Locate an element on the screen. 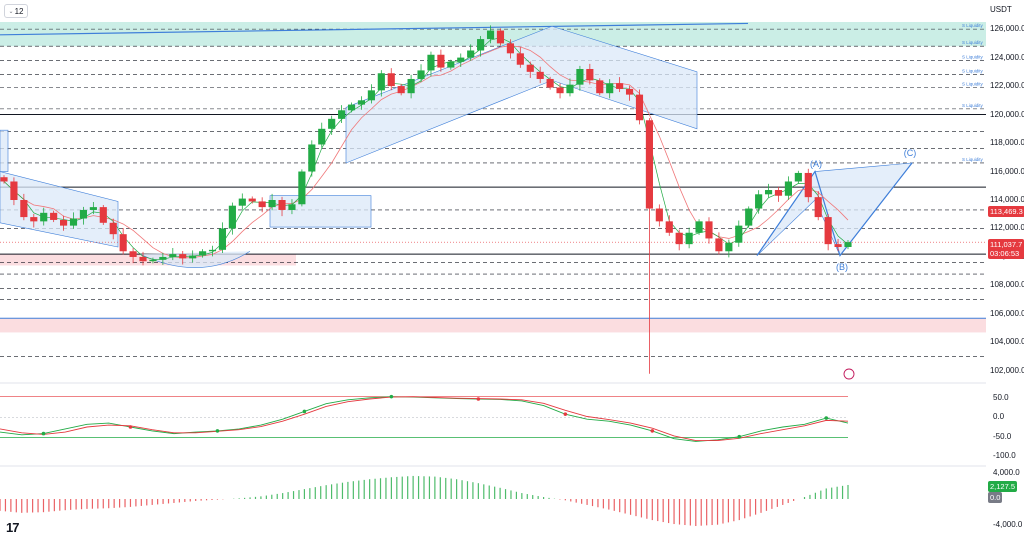  ma-value-badge: 113,469.3 is located at coordinates (1006, 211).